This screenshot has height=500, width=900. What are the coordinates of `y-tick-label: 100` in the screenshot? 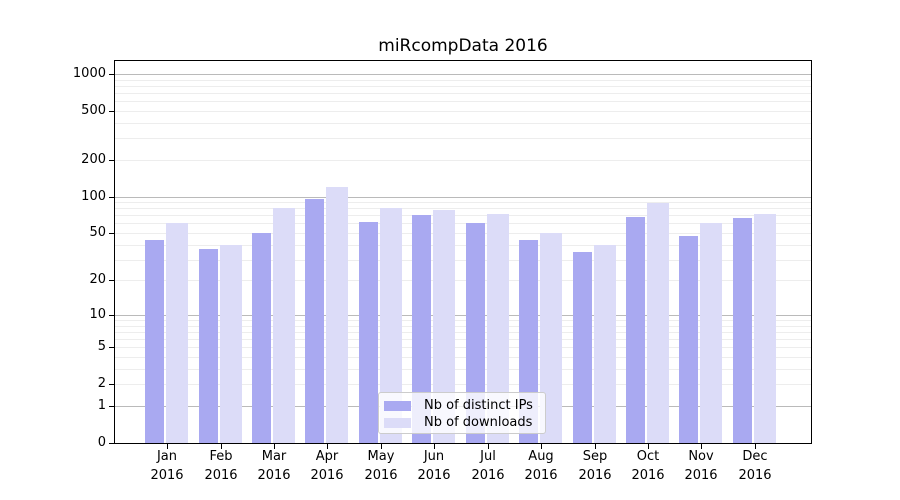 It's located at (93, 196).